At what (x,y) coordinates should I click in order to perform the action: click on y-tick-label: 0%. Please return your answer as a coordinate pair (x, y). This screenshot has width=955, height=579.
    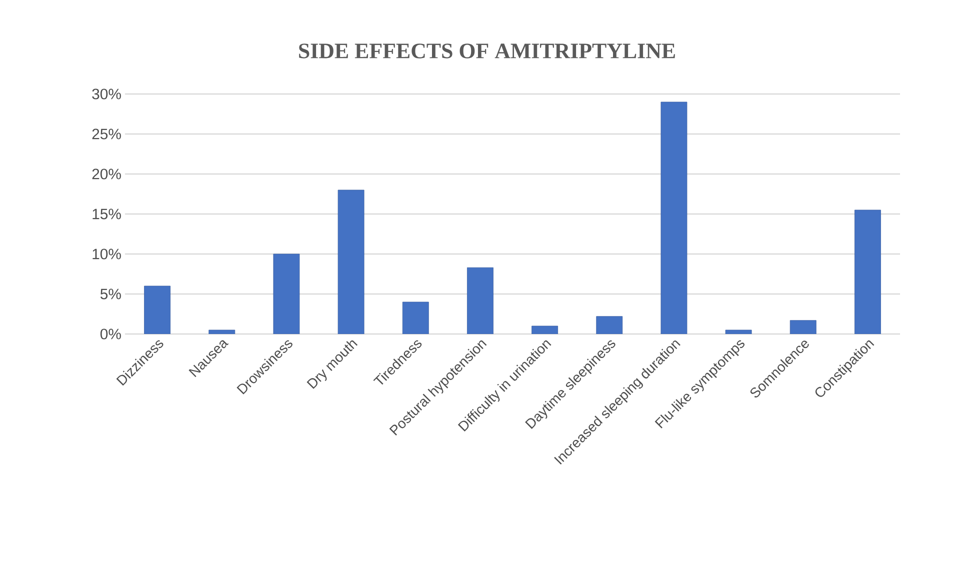
    Looking at the image, I should click on (110, 334).